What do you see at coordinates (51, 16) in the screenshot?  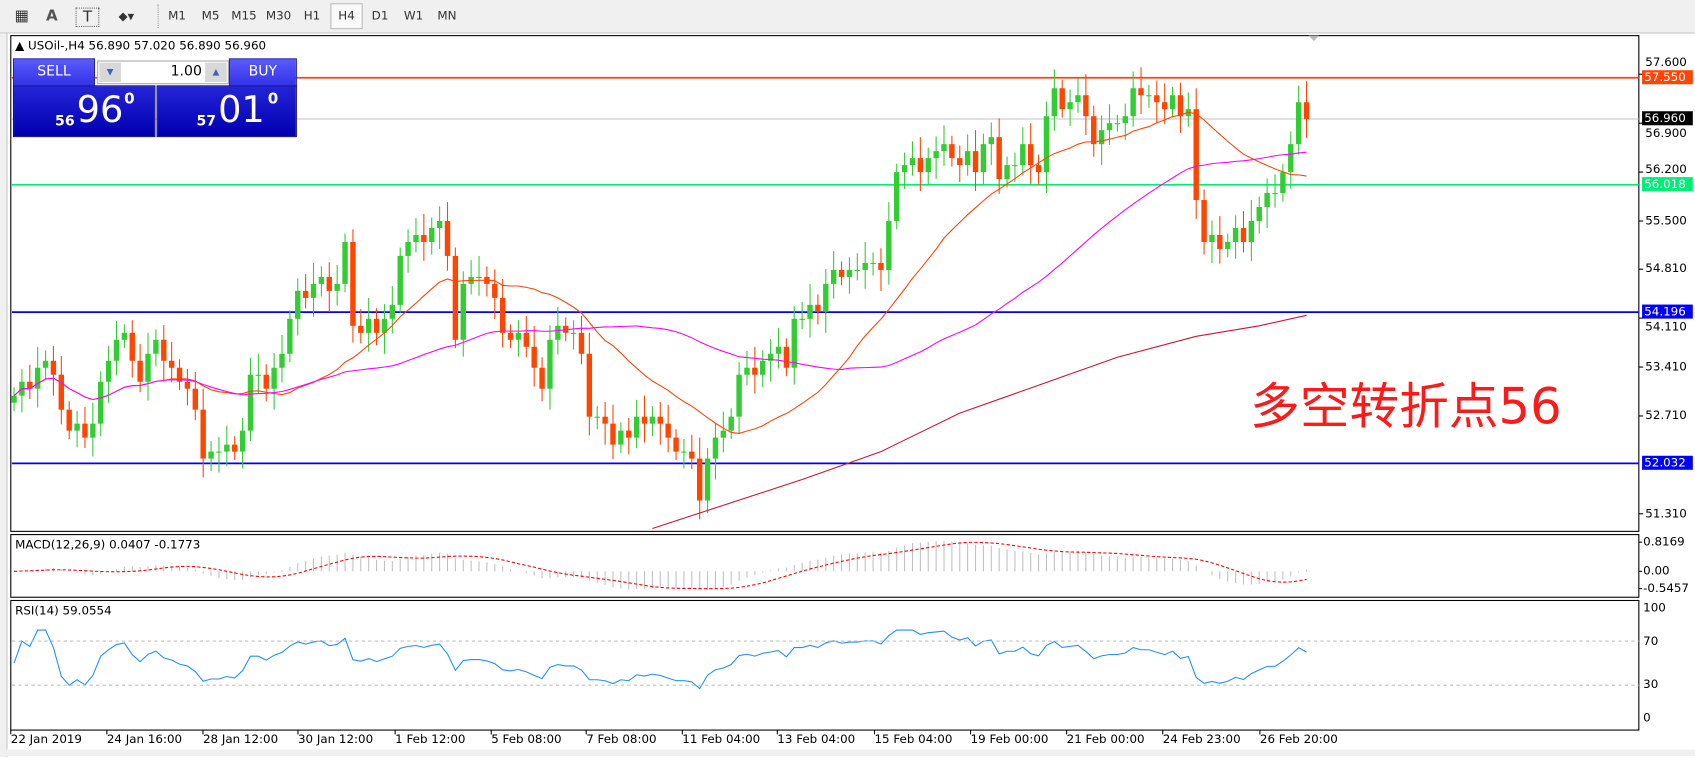 I see `text-a-icon: A` at bounding box center [51, 16].